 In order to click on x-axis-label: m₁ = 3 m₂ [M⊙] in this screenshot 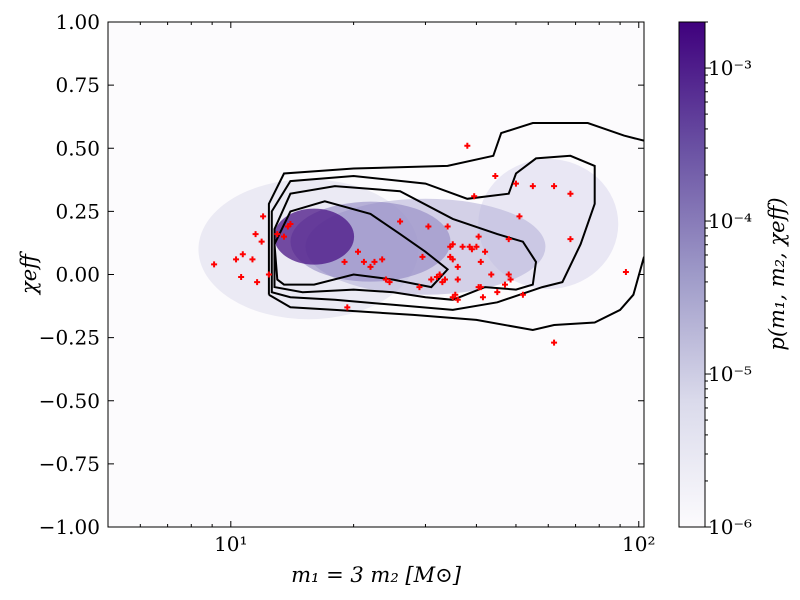, I will do `click(376, 575)`.